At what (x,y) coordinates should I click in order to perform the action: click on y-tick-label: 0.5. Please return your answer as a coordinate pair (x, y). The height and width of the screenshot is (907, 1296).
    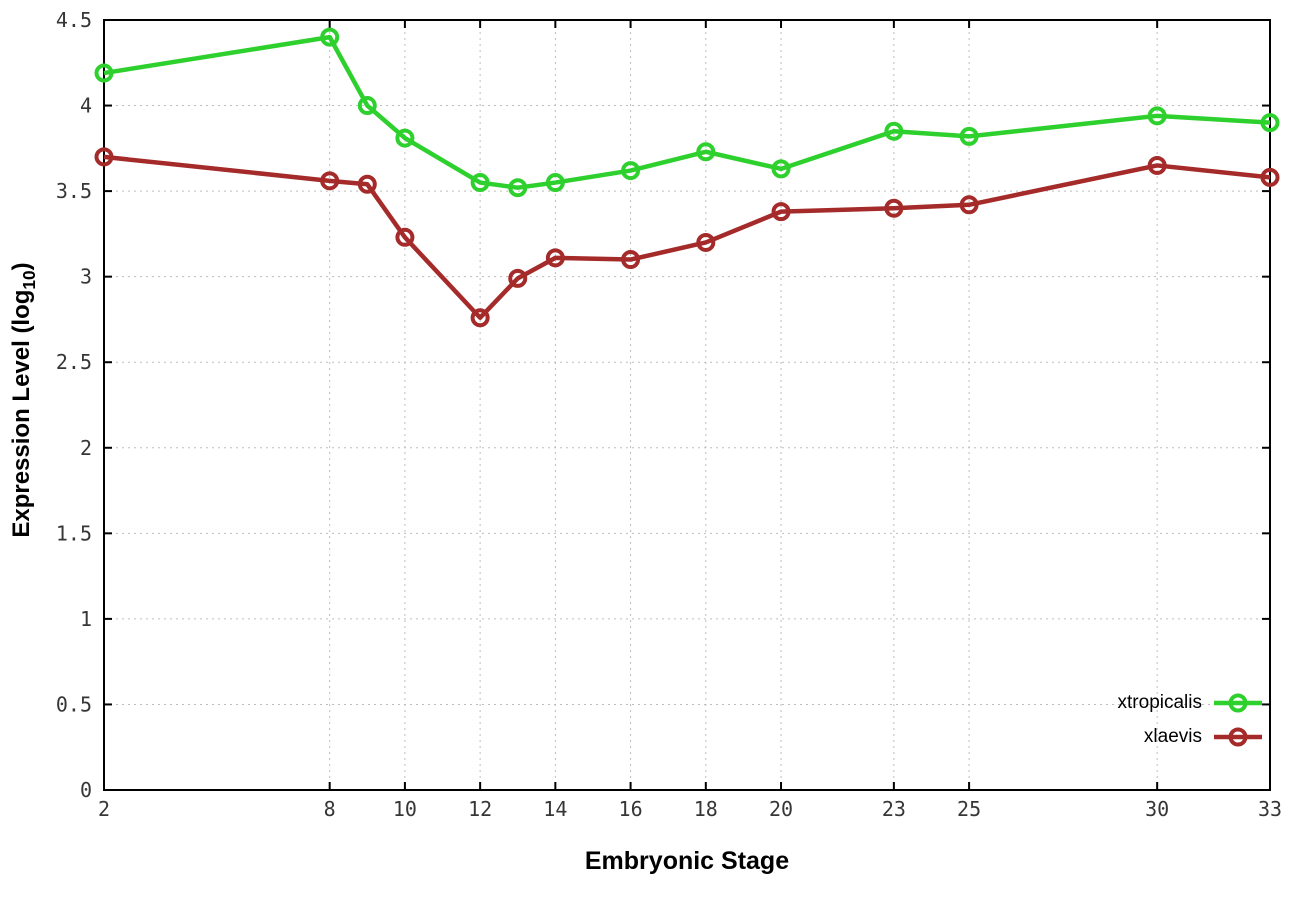
    Looking at the image, I should click on (74, 704).